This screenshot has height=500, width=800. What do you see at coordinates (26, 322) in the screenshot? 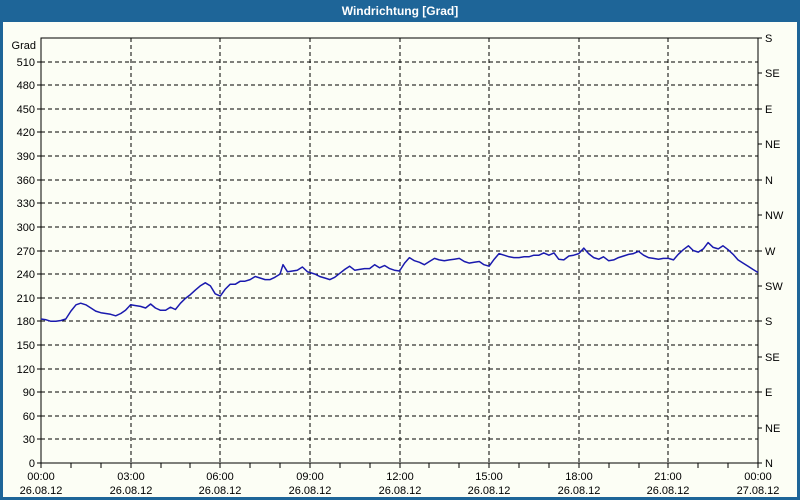
I see `y-axis-tick-label: 180` at bounding box center [26, 322].